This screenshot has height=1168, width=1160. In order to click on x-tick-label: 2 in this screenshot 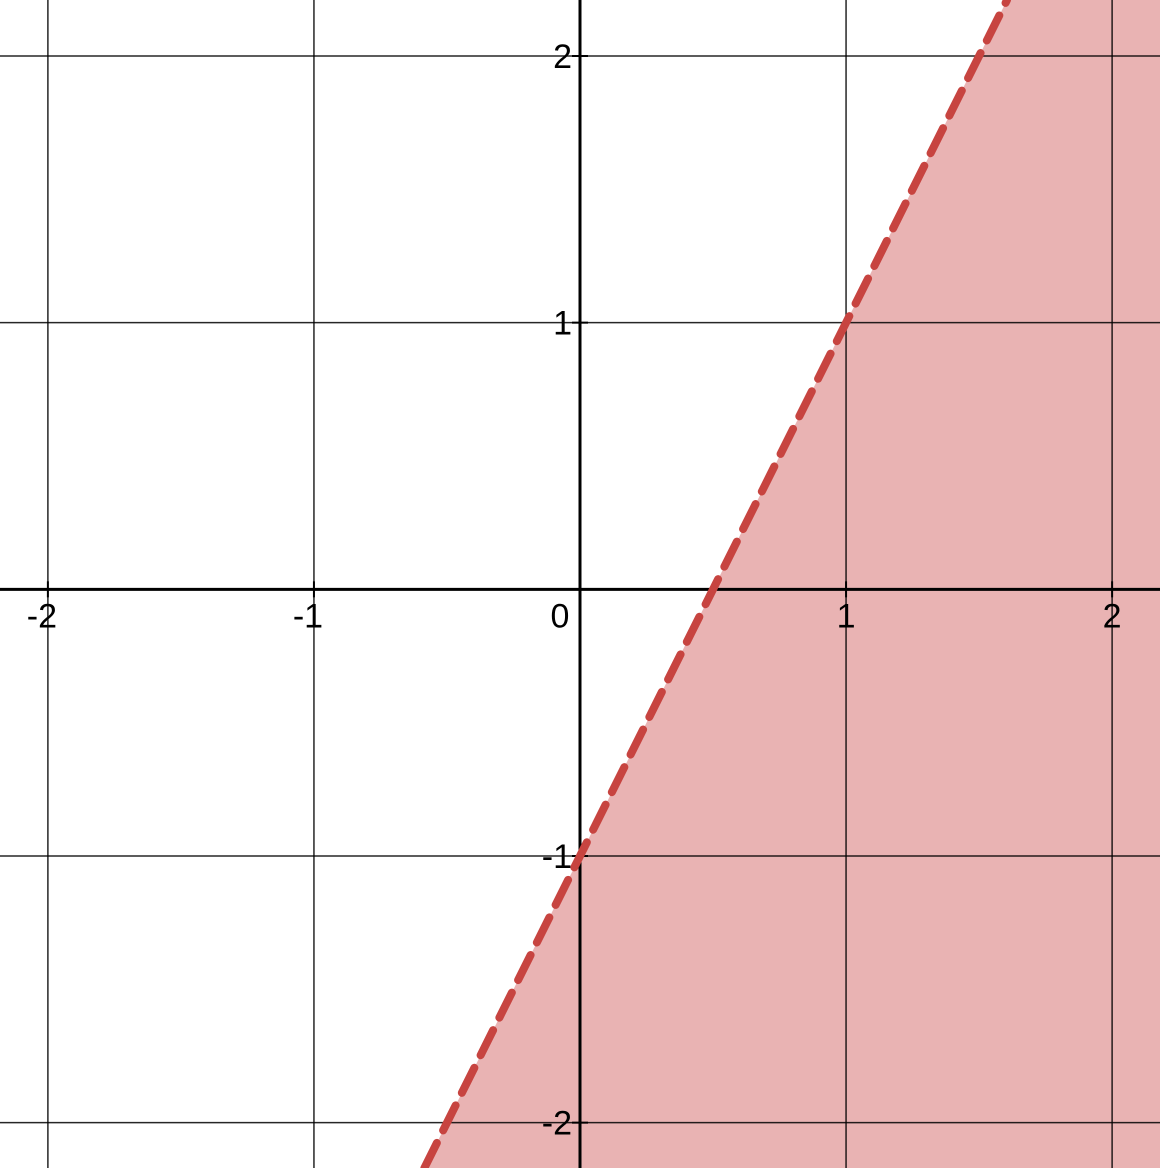, I will do `click(1112, 616)`.